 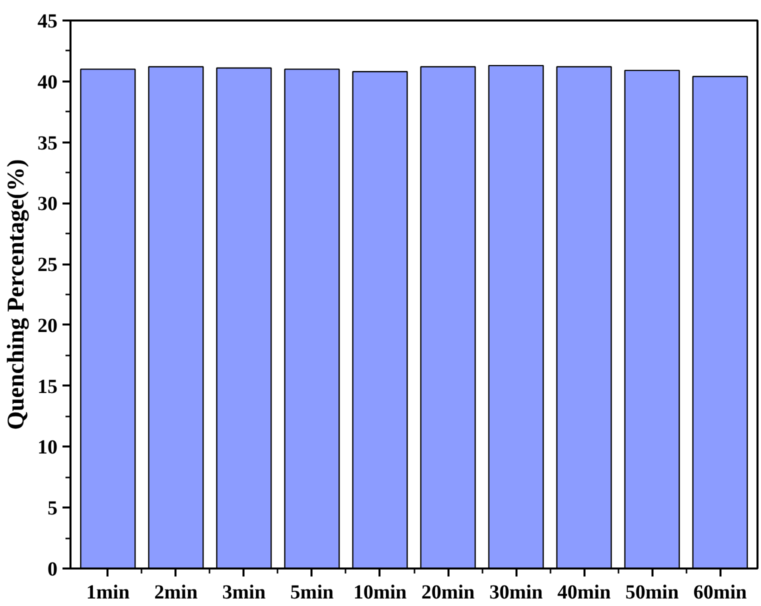 What do you see at coordinates (48, 447) in the screenshot?
I see `y-tick-label: 10` at bounding box center [48, 447].